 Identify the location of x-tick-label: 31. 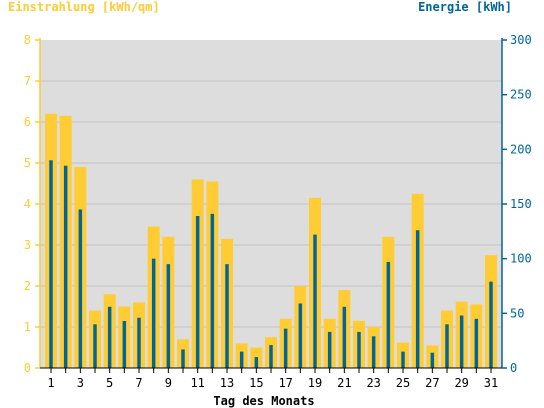
(491, 383).